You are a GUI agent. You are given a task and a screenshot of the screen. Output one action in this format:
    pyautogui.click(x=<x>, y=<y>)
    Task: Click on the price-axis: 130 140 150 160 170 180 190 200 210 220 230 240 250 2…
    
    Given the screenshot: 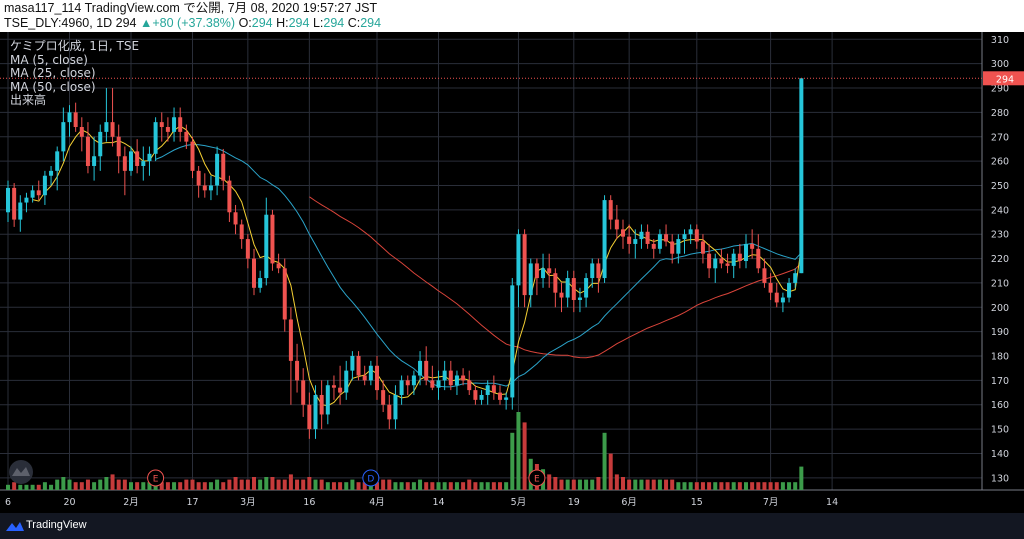 What is the action you would take?
    pyautogui.click(x=1000, y=260)
    